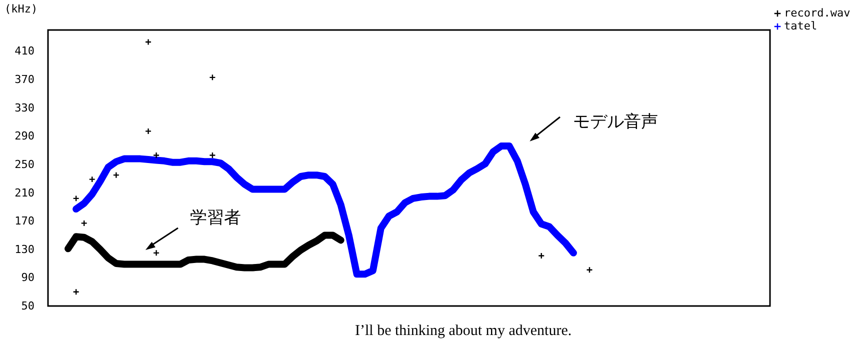  I want to click on annotation: モデル音声, so click(615, 122).